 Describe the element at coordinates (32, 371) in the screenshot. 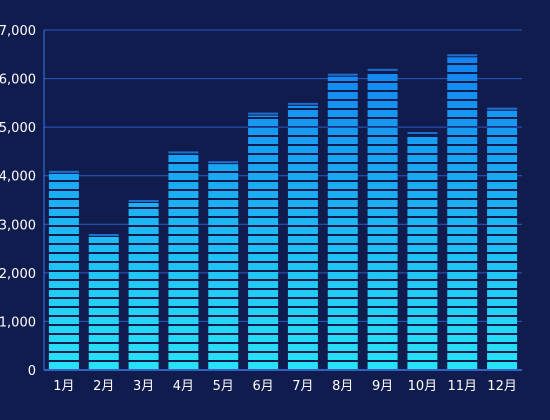

I see `y-tick-label: 0` at that location.